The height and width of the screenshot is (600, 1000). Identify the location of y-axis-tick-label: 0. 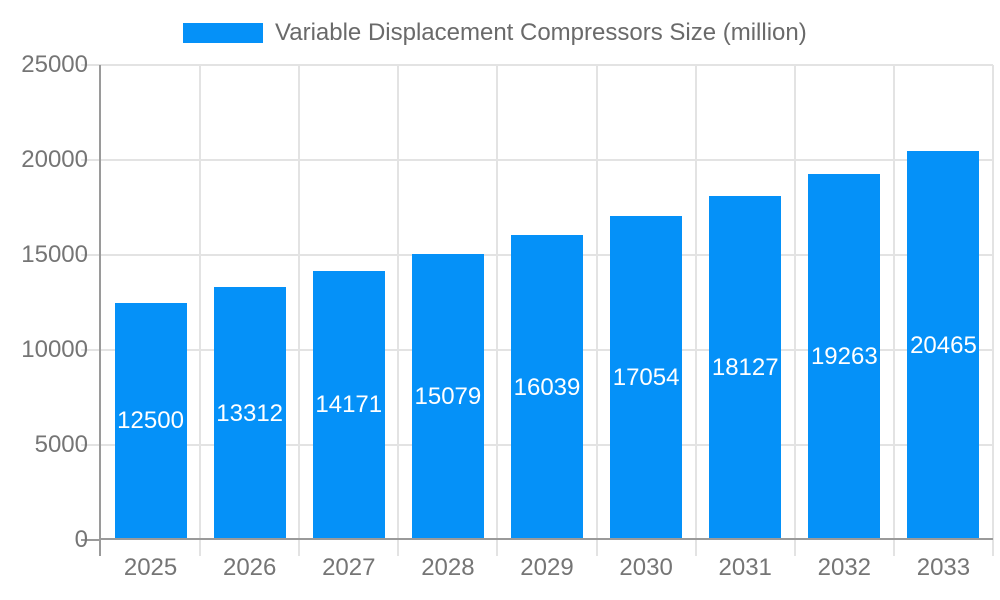
(81, 539).